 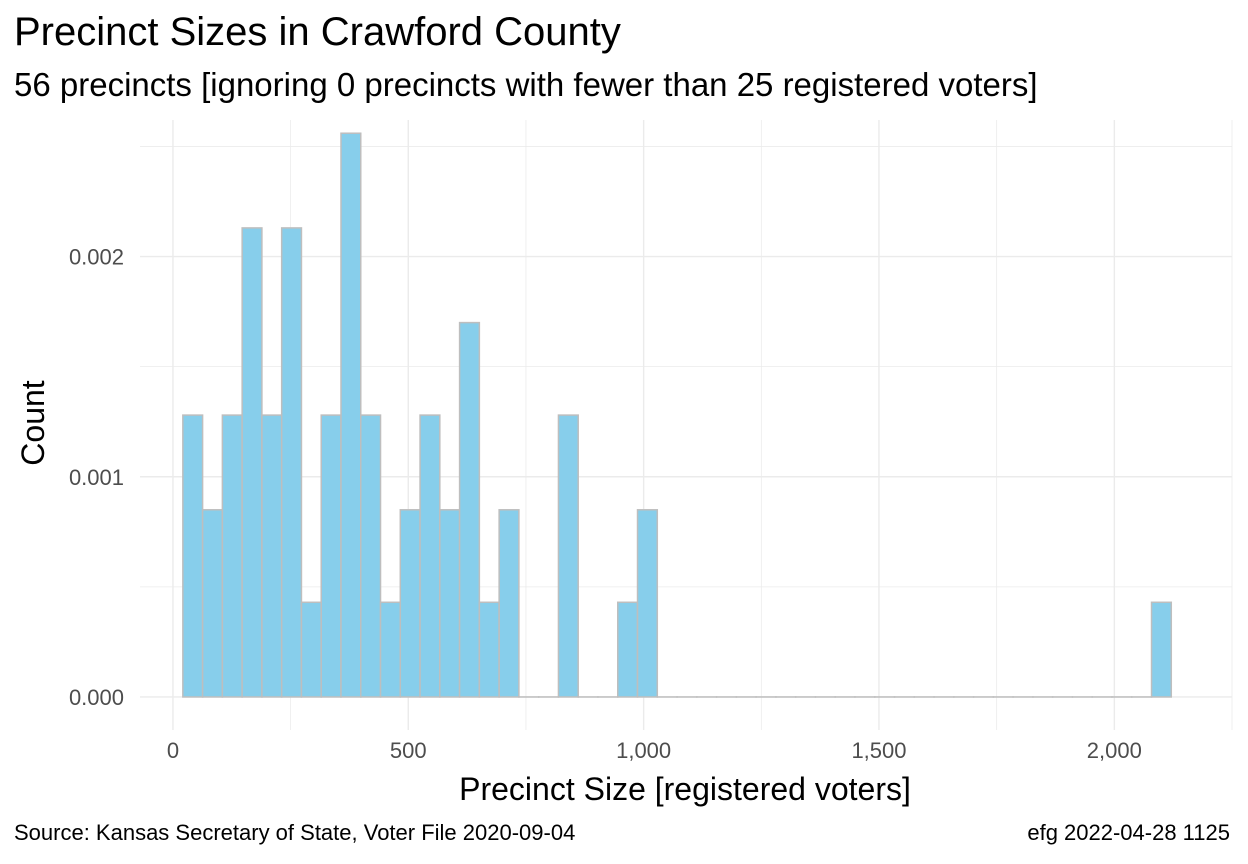 I want to click on x-axis-title: Precinct Size [registered voters], so click(x=685, y=789).